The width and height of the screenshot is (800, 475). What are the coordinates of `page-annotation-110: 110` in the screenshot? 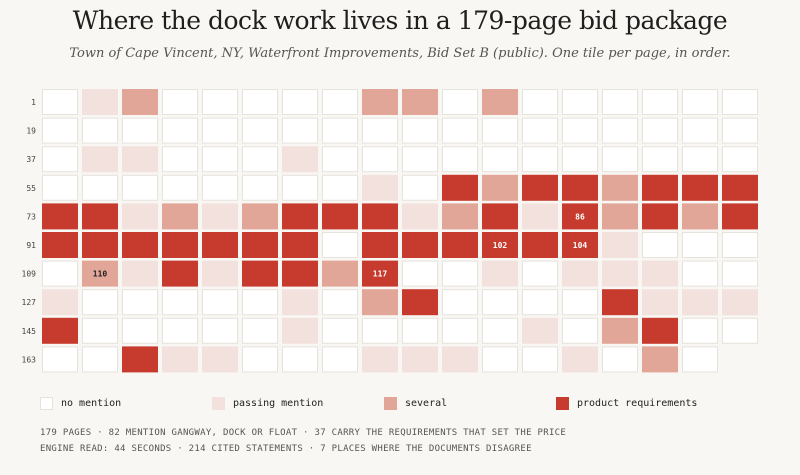 It's located at (100, 274).